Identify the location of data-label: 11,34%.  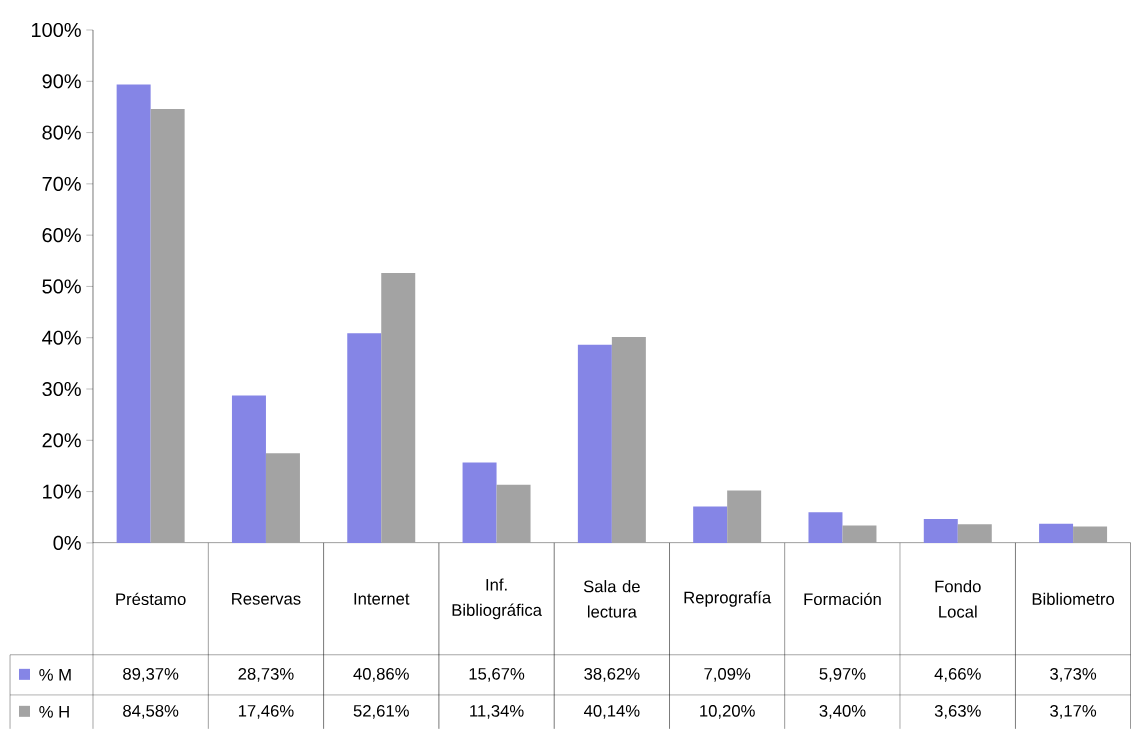
(497, 711).